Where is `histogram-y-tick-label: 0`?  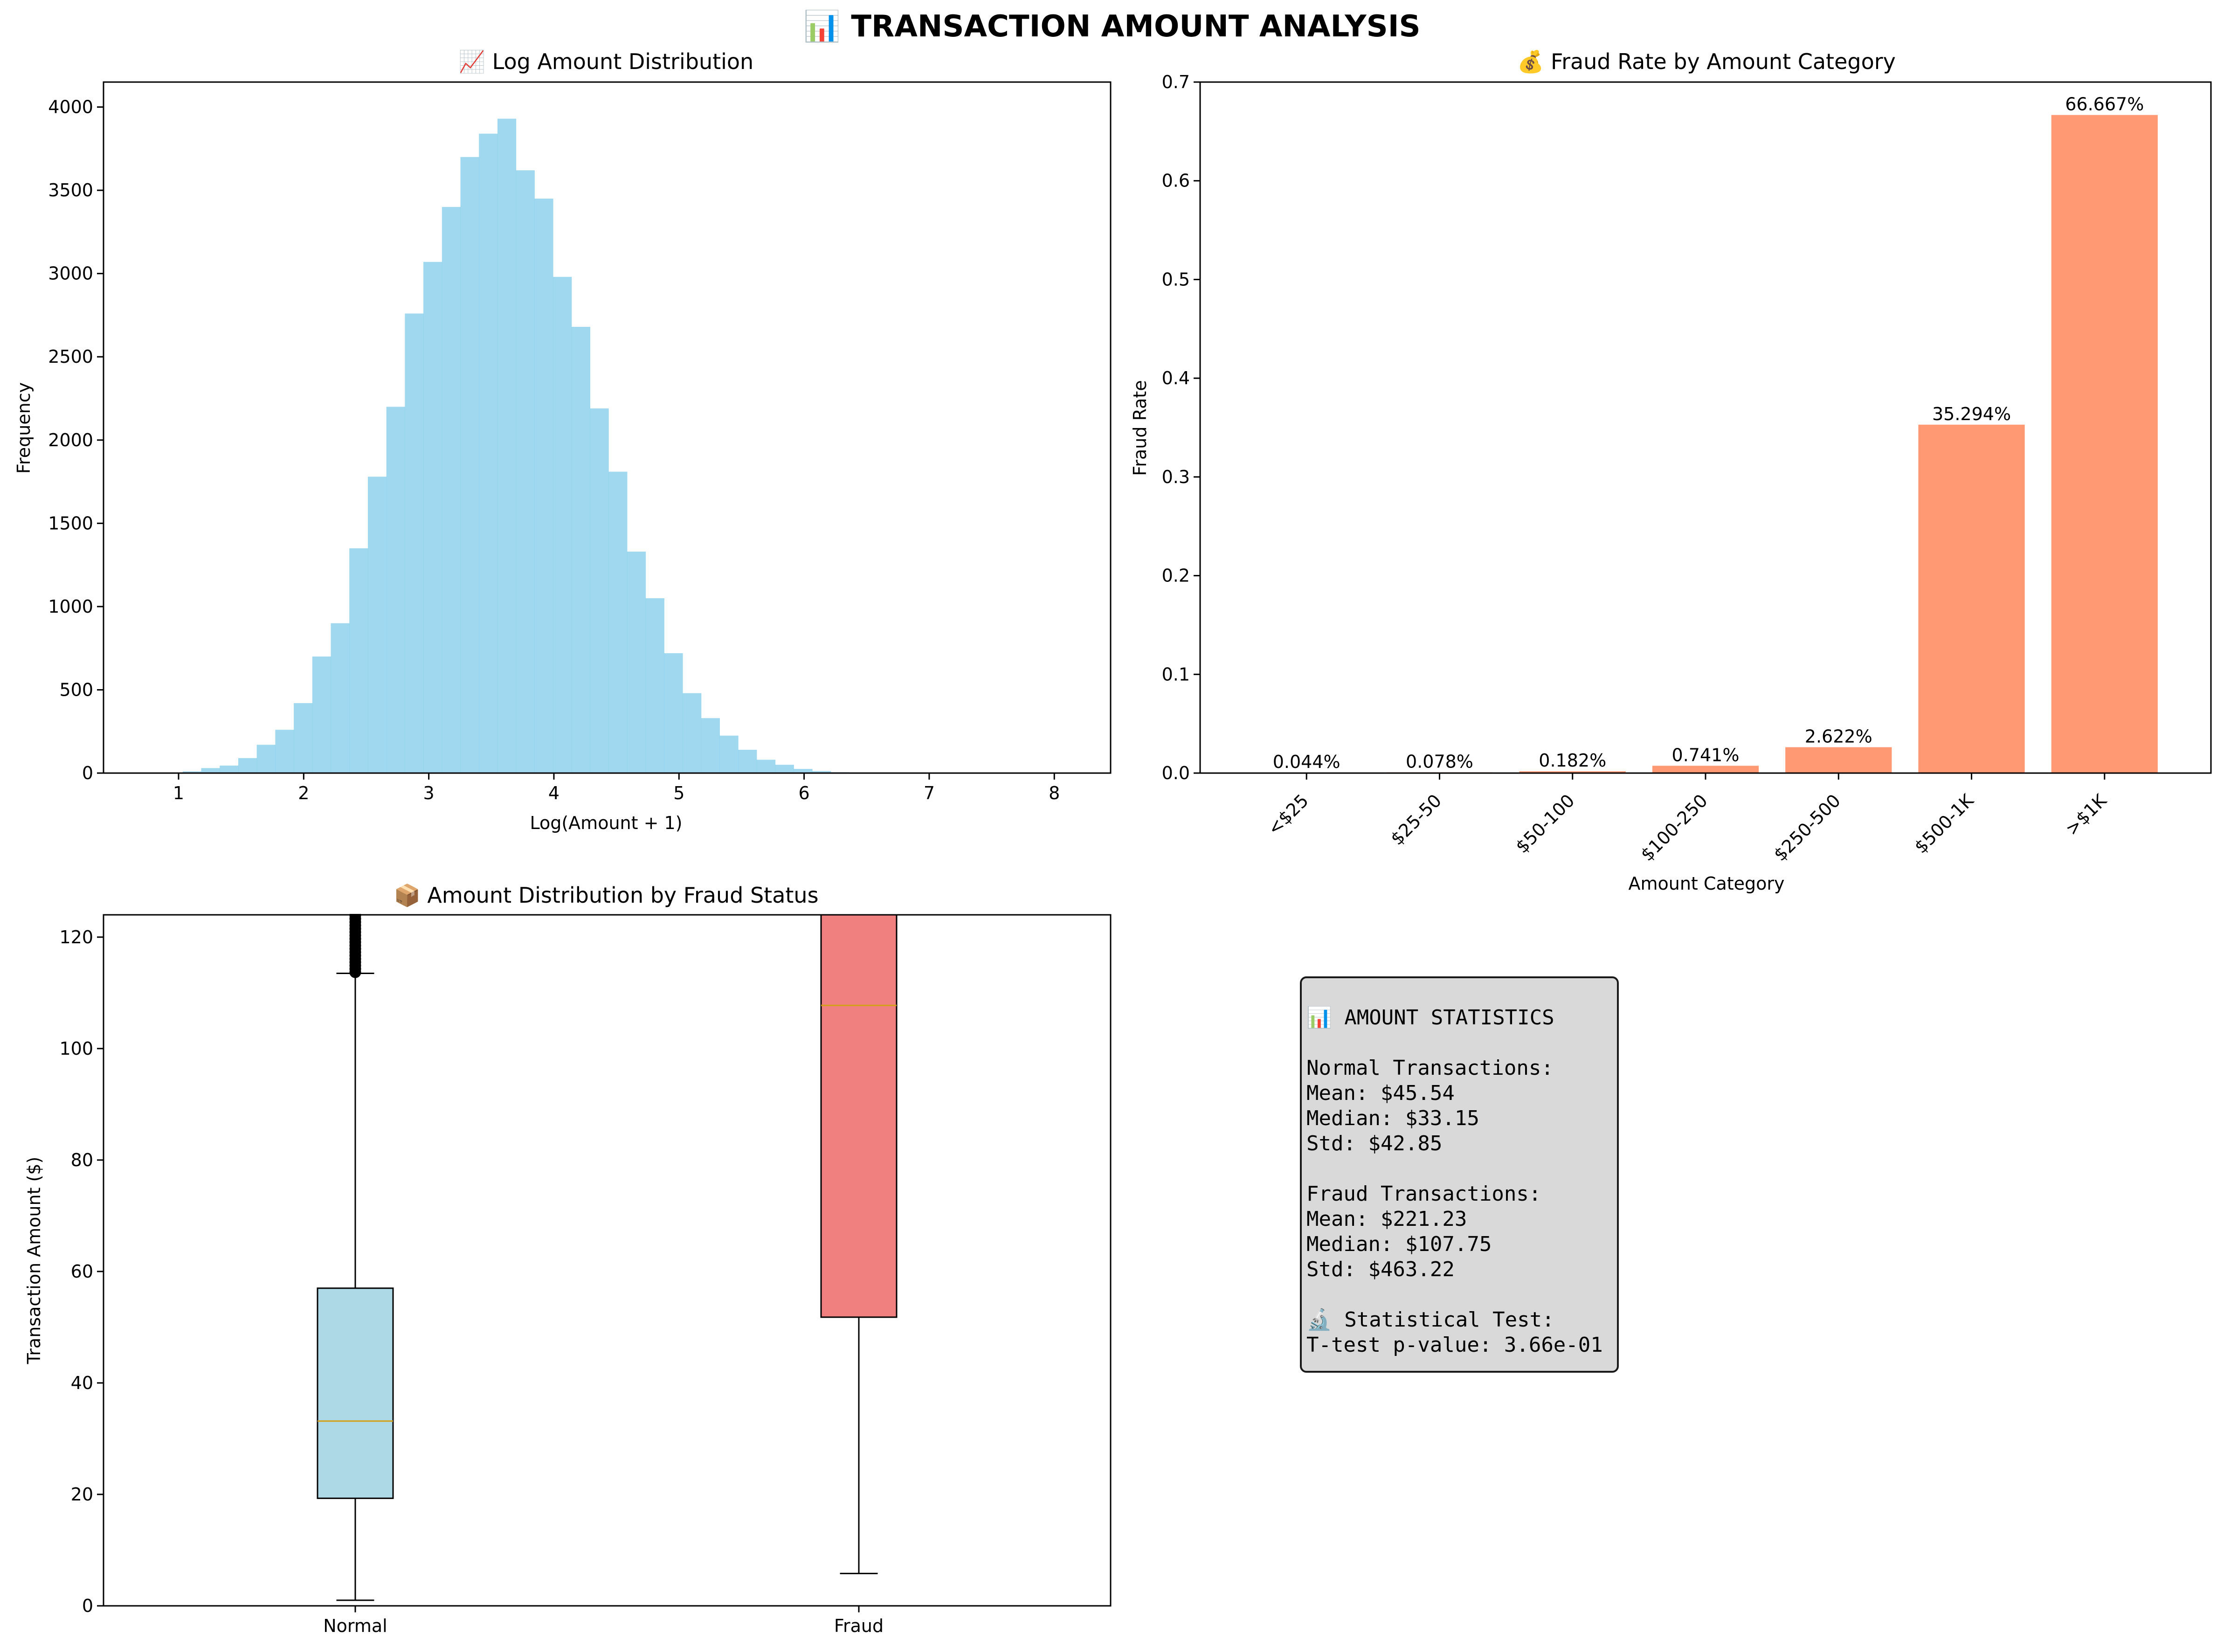
histogram-y-tick-label: 0 is located at coordinates (87, 773).